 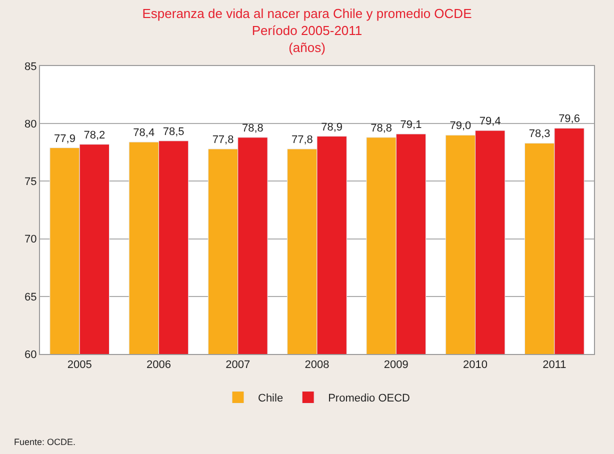 What do you see at coordinates (271, 398) in the screenshot?
I see `legend-label: Chile` at bounding box center [271, 398].